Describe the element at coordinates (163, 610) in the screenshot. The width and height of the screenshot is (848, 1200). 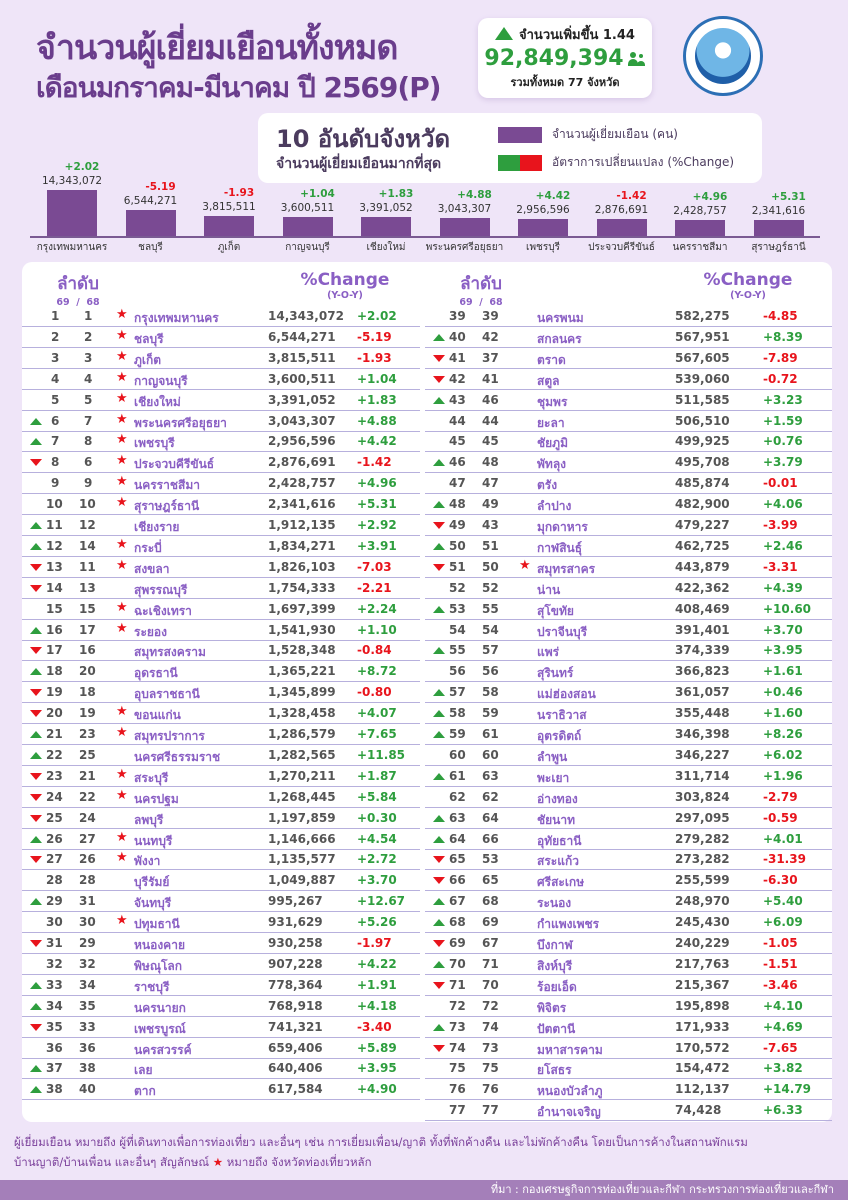
I see `province-name: ฉะเชิงเทรา` at that location.